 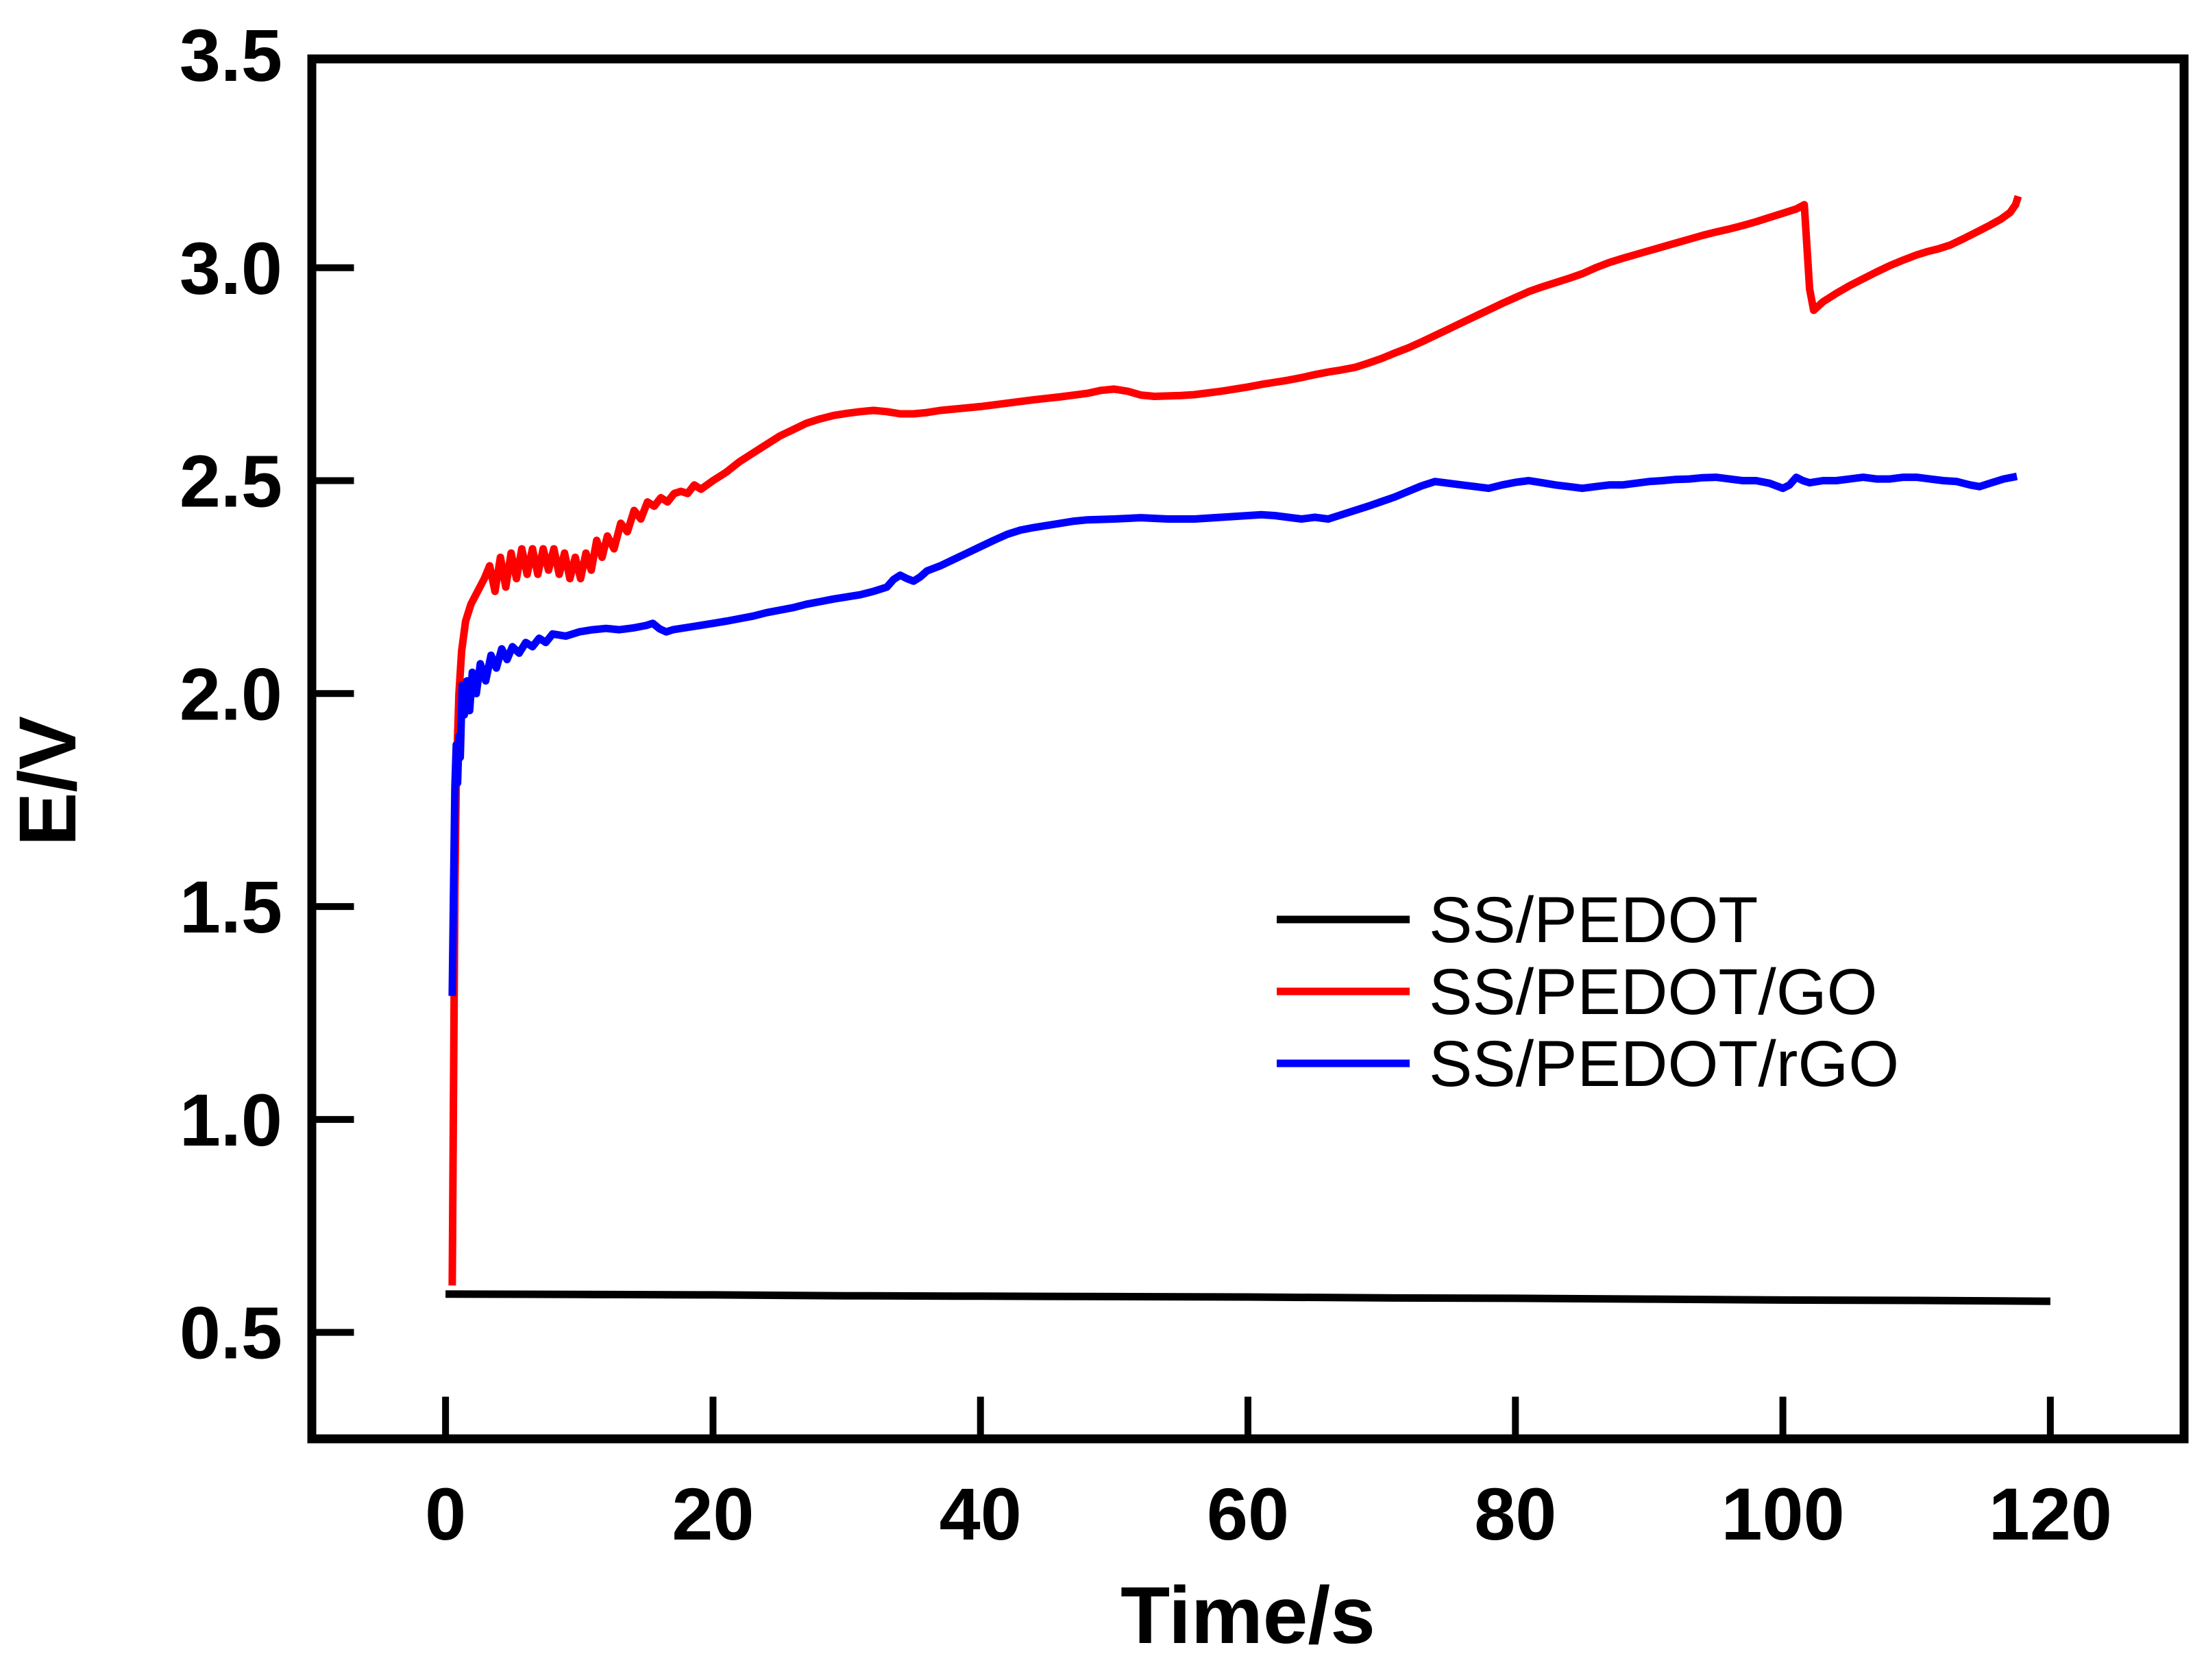 I want to click on y-tick-label-2.0: 2.0, so click(x=231, y=693).